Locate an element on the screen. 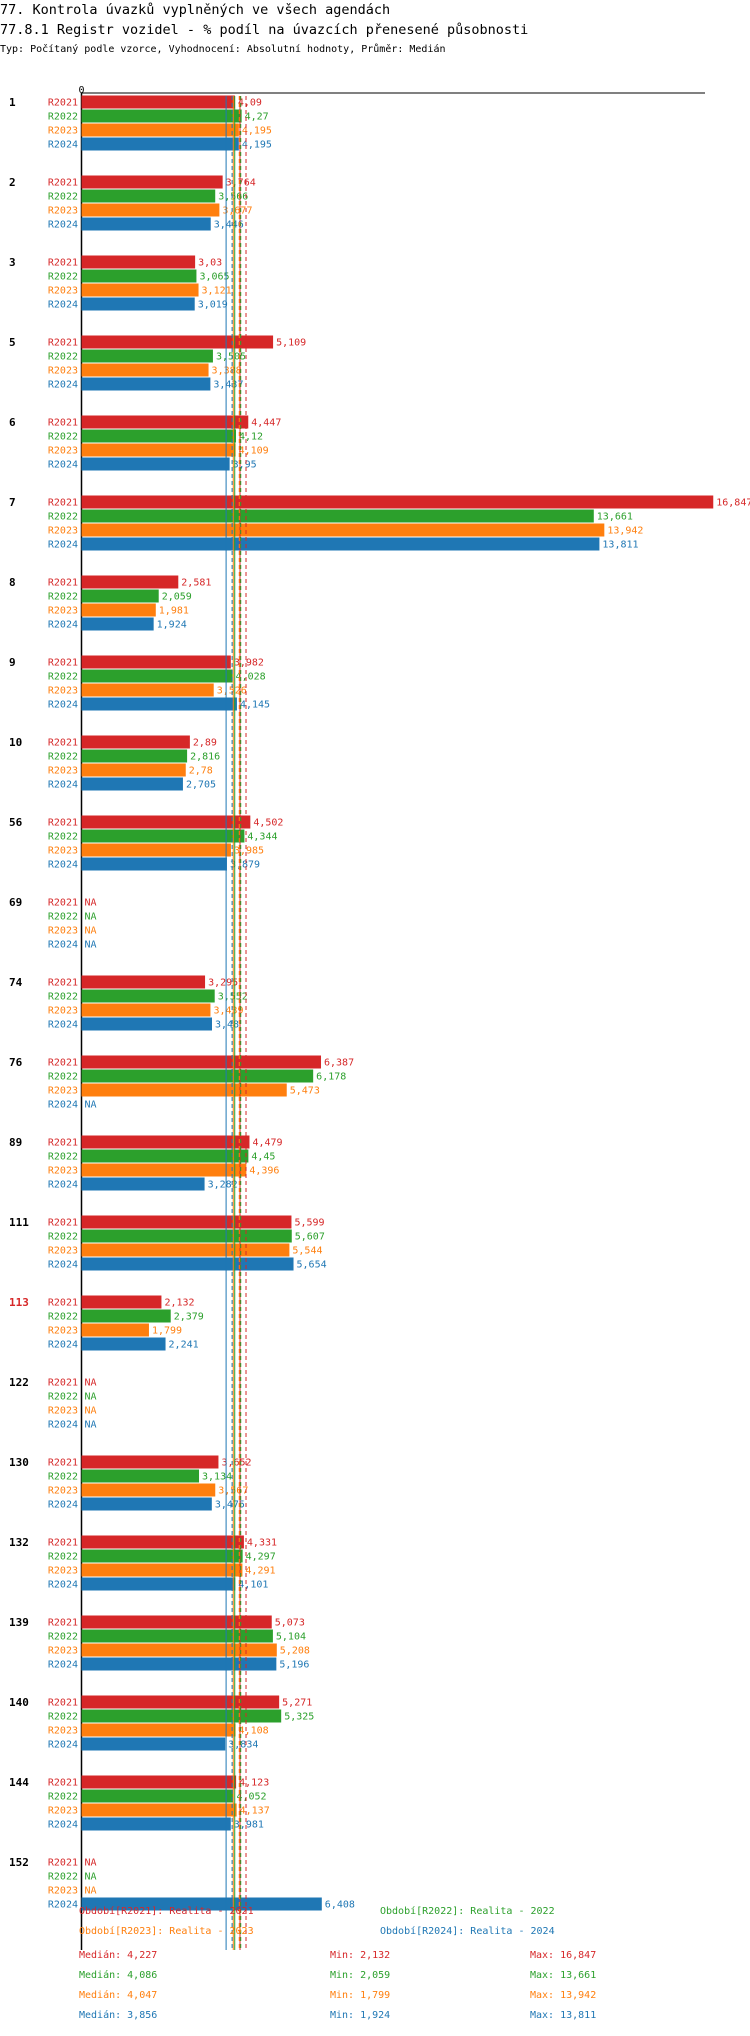 This screenshot has height=2036, width=750. data-label: 2,78 is located at coordinates (201, 771).